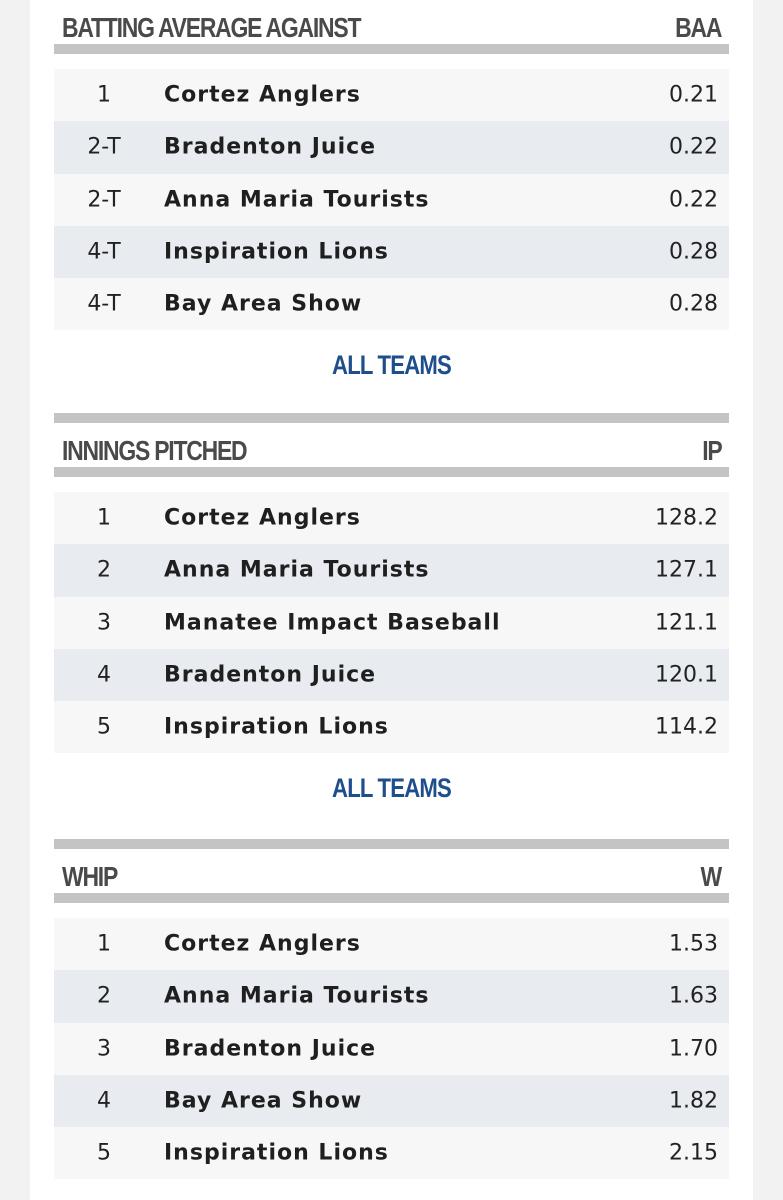  I want to click on table-row: 2 Anna Maria Tourists 127.1, so click(391, 570).